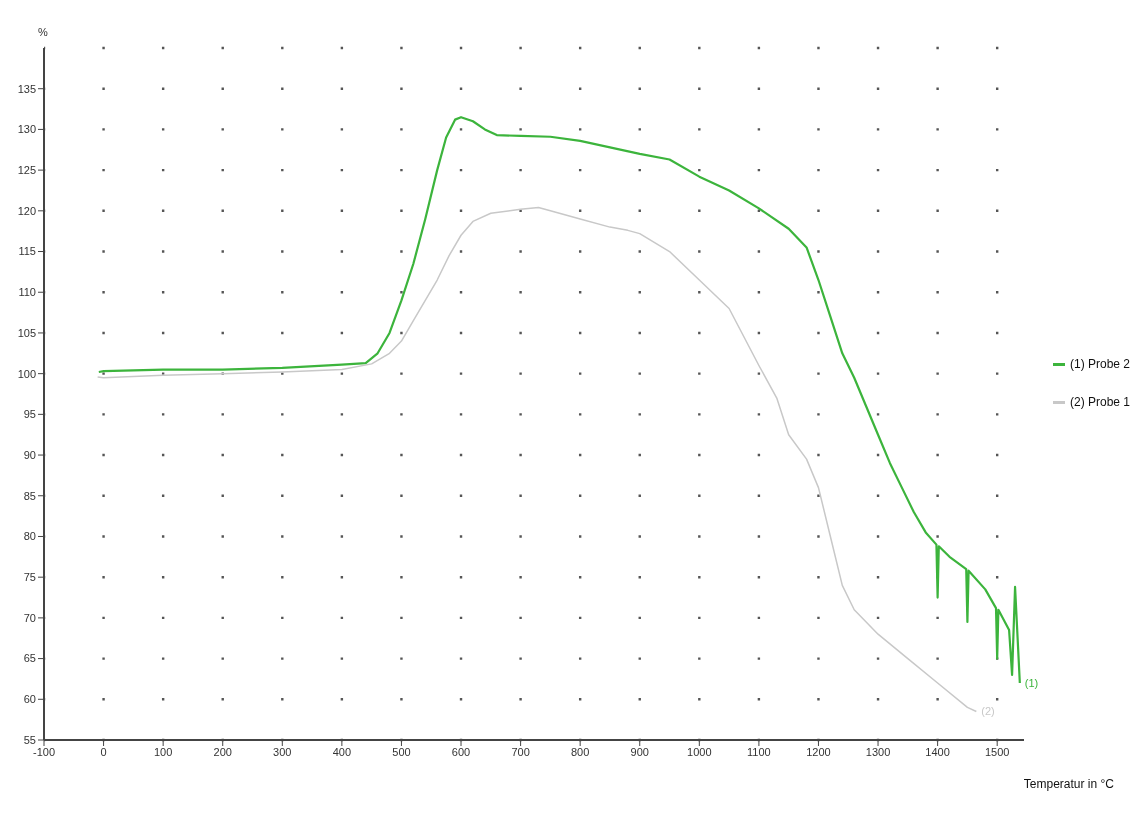 This screenshot has width=1142, height=831. What do you see at coordinates (29, 577) in the screenshot?
I see `y-tick-label: 75` at bounding box center [29, 577].